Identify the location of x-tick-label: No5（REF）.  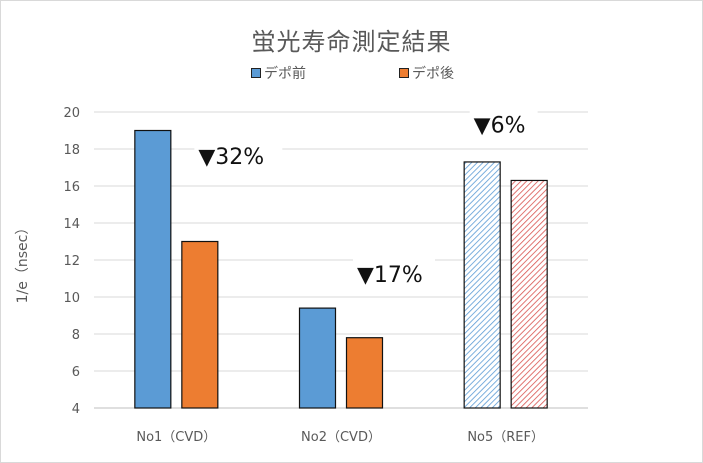
(505, 437).